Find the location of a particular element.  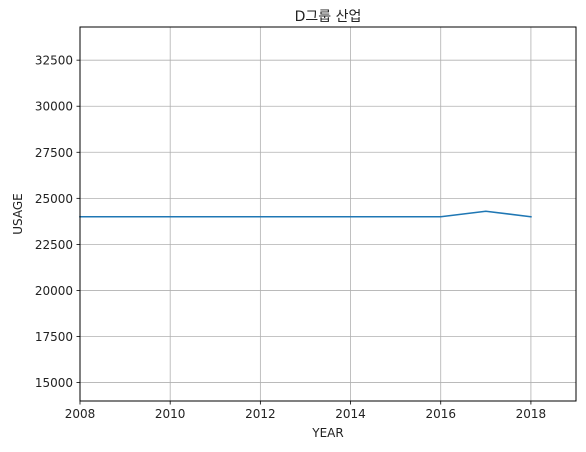

series-line is located at coordinates (305, 214).